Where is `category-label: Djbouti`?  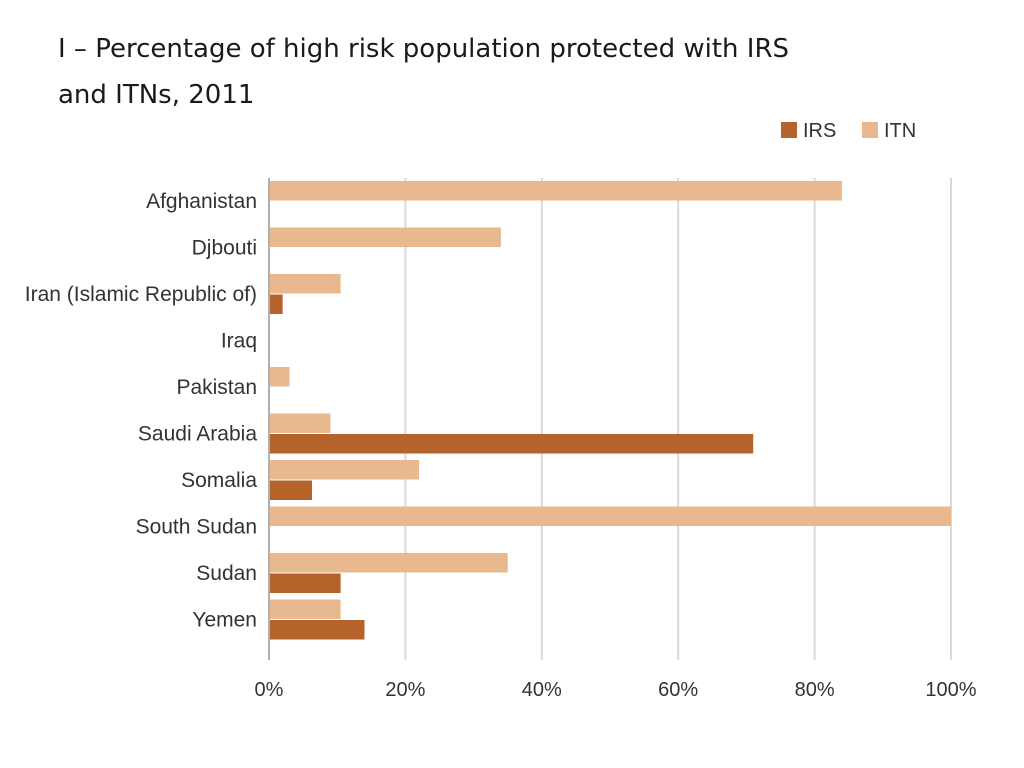
category-label: Djbouti is located at coordinates (224, 248).